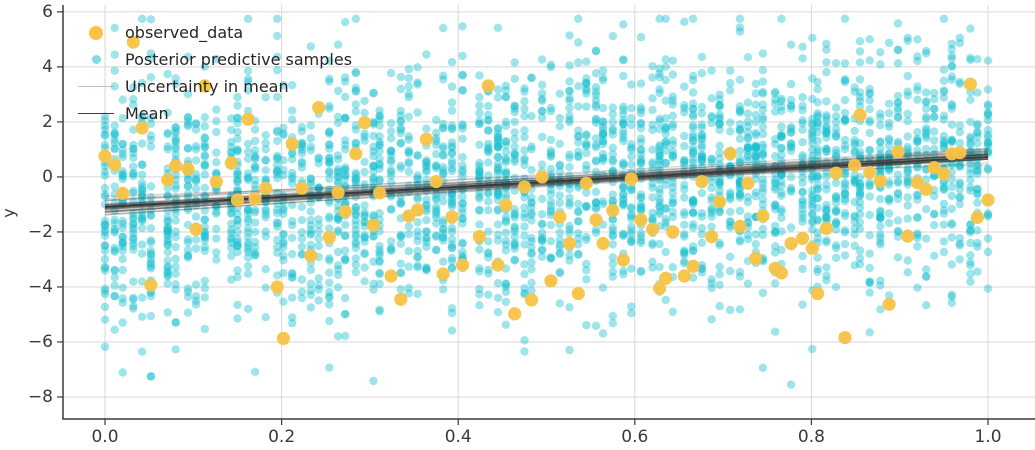 The width and height of the screenshot is (1035, 450). What do you see at coordinates (811, 437) in the screenshot?
I see `x-tick-label: 0.8` at bounding box center [811, 437].